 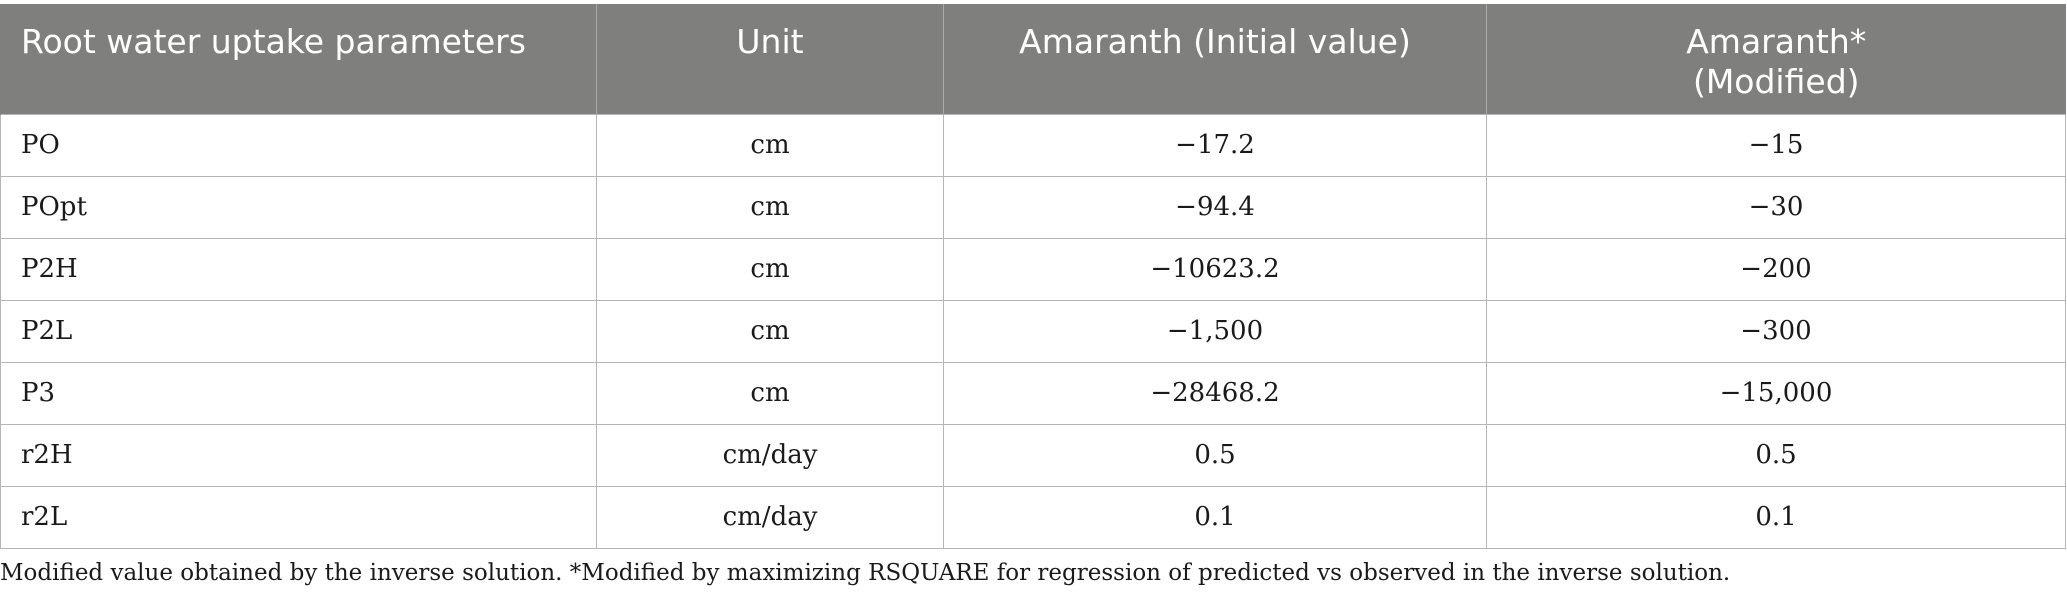 What do you see at coordinates (1776, 269) in the screenshot?
I see `cell-modified: −200` at bounding box center [1776, 269].